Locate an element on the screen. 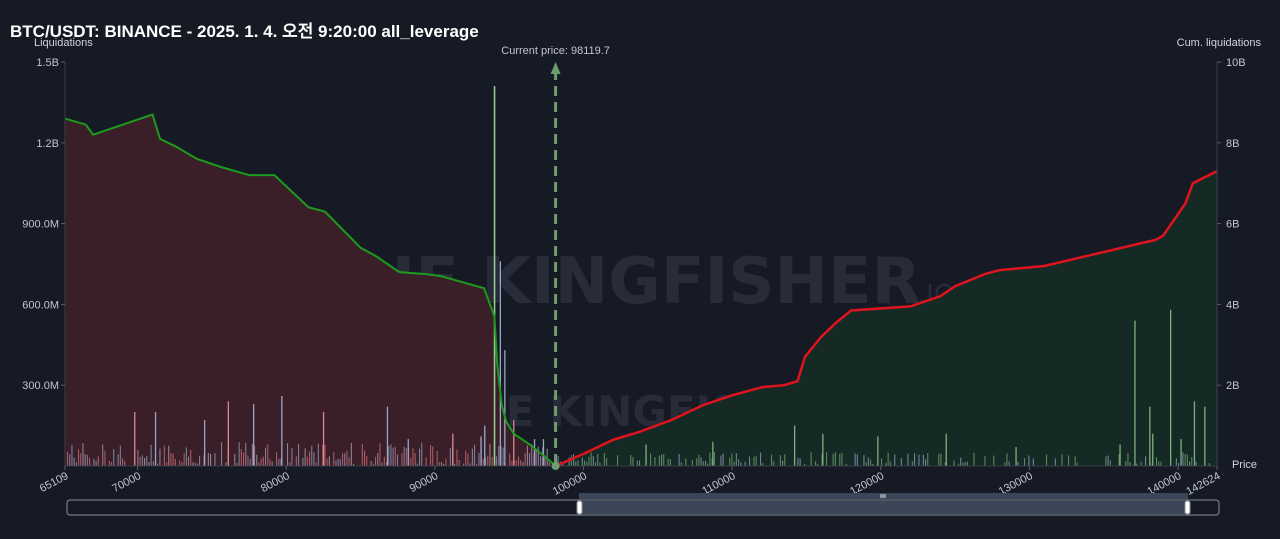  range-navigator is located at coordinates (643, 504).